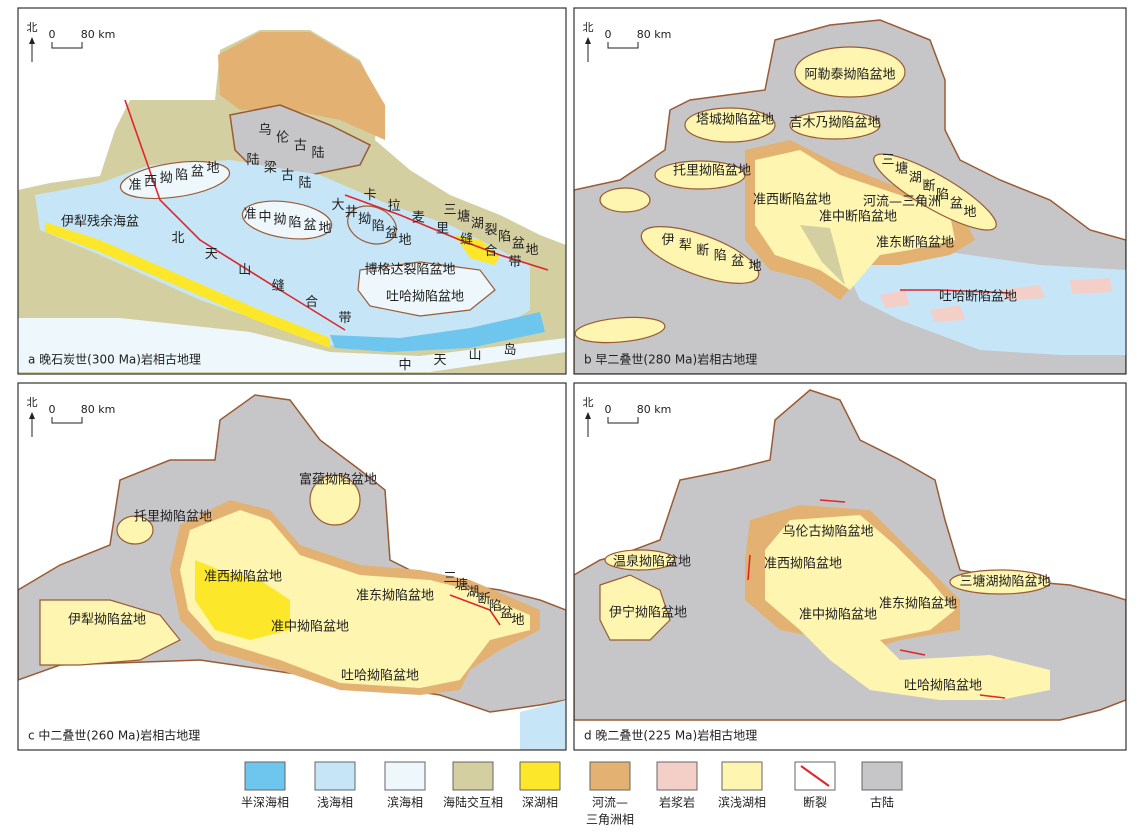 The image size is (1142, 834). I want to click on place-label: 吐哈断陷盆地, so click(978, 297).